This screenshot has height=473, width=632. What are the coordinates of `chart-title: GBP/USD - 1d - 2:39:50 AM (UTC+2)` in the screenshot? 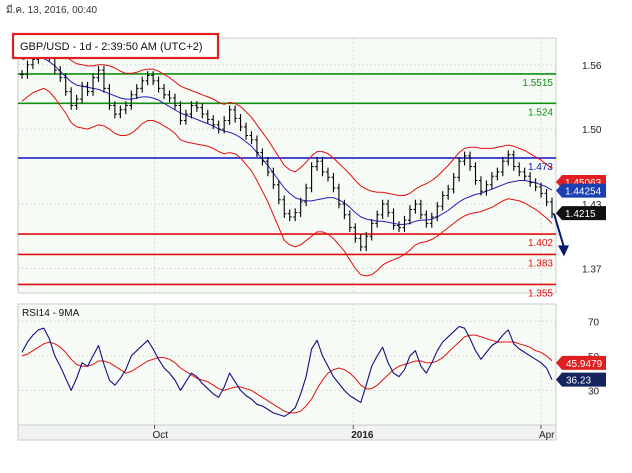 It's located at (111, 47).